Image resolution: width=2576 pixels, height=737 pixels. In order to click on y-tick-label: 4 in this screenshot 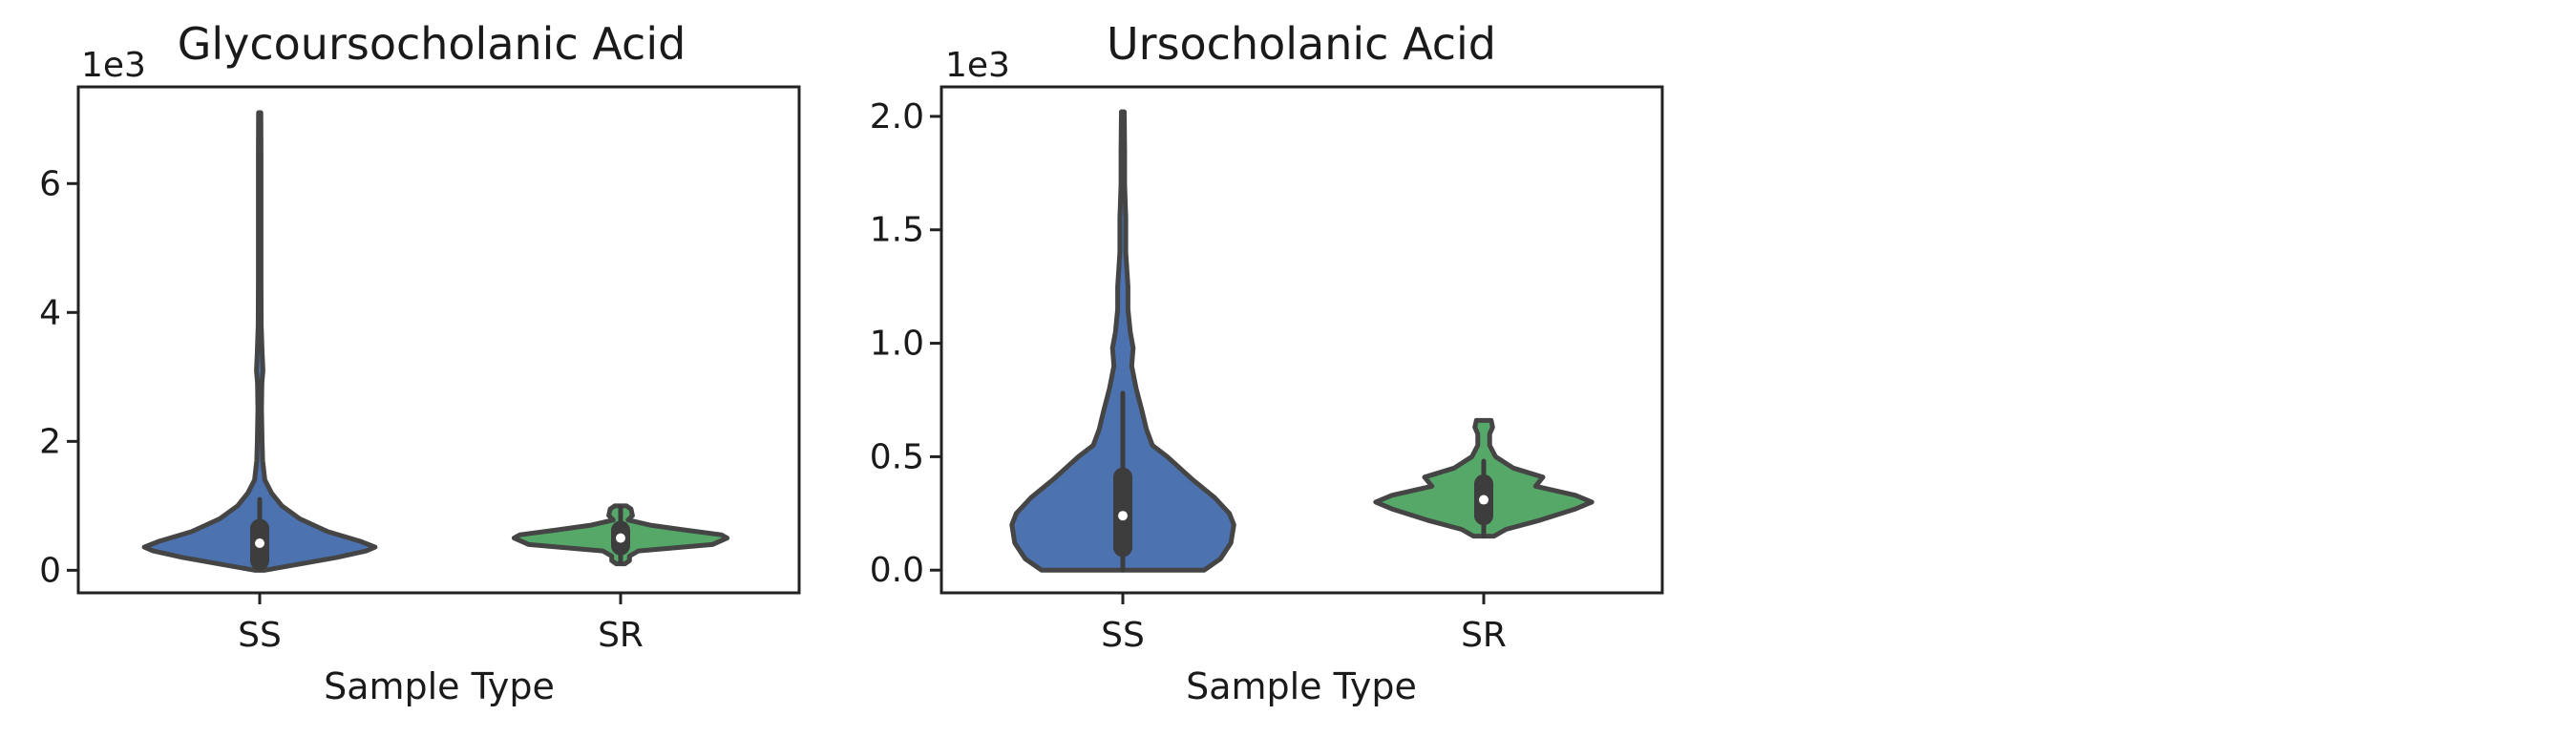, I will do `click(50, 312)`.